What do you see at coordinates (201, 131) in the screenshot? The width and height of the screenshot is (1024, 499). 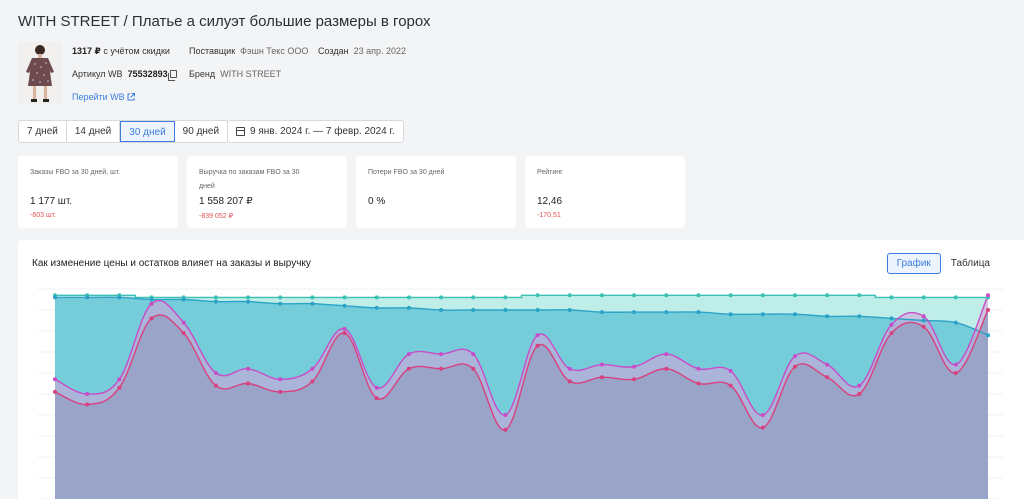 I see `period-90-days: 90 дней` at bounding box center [201, 131].